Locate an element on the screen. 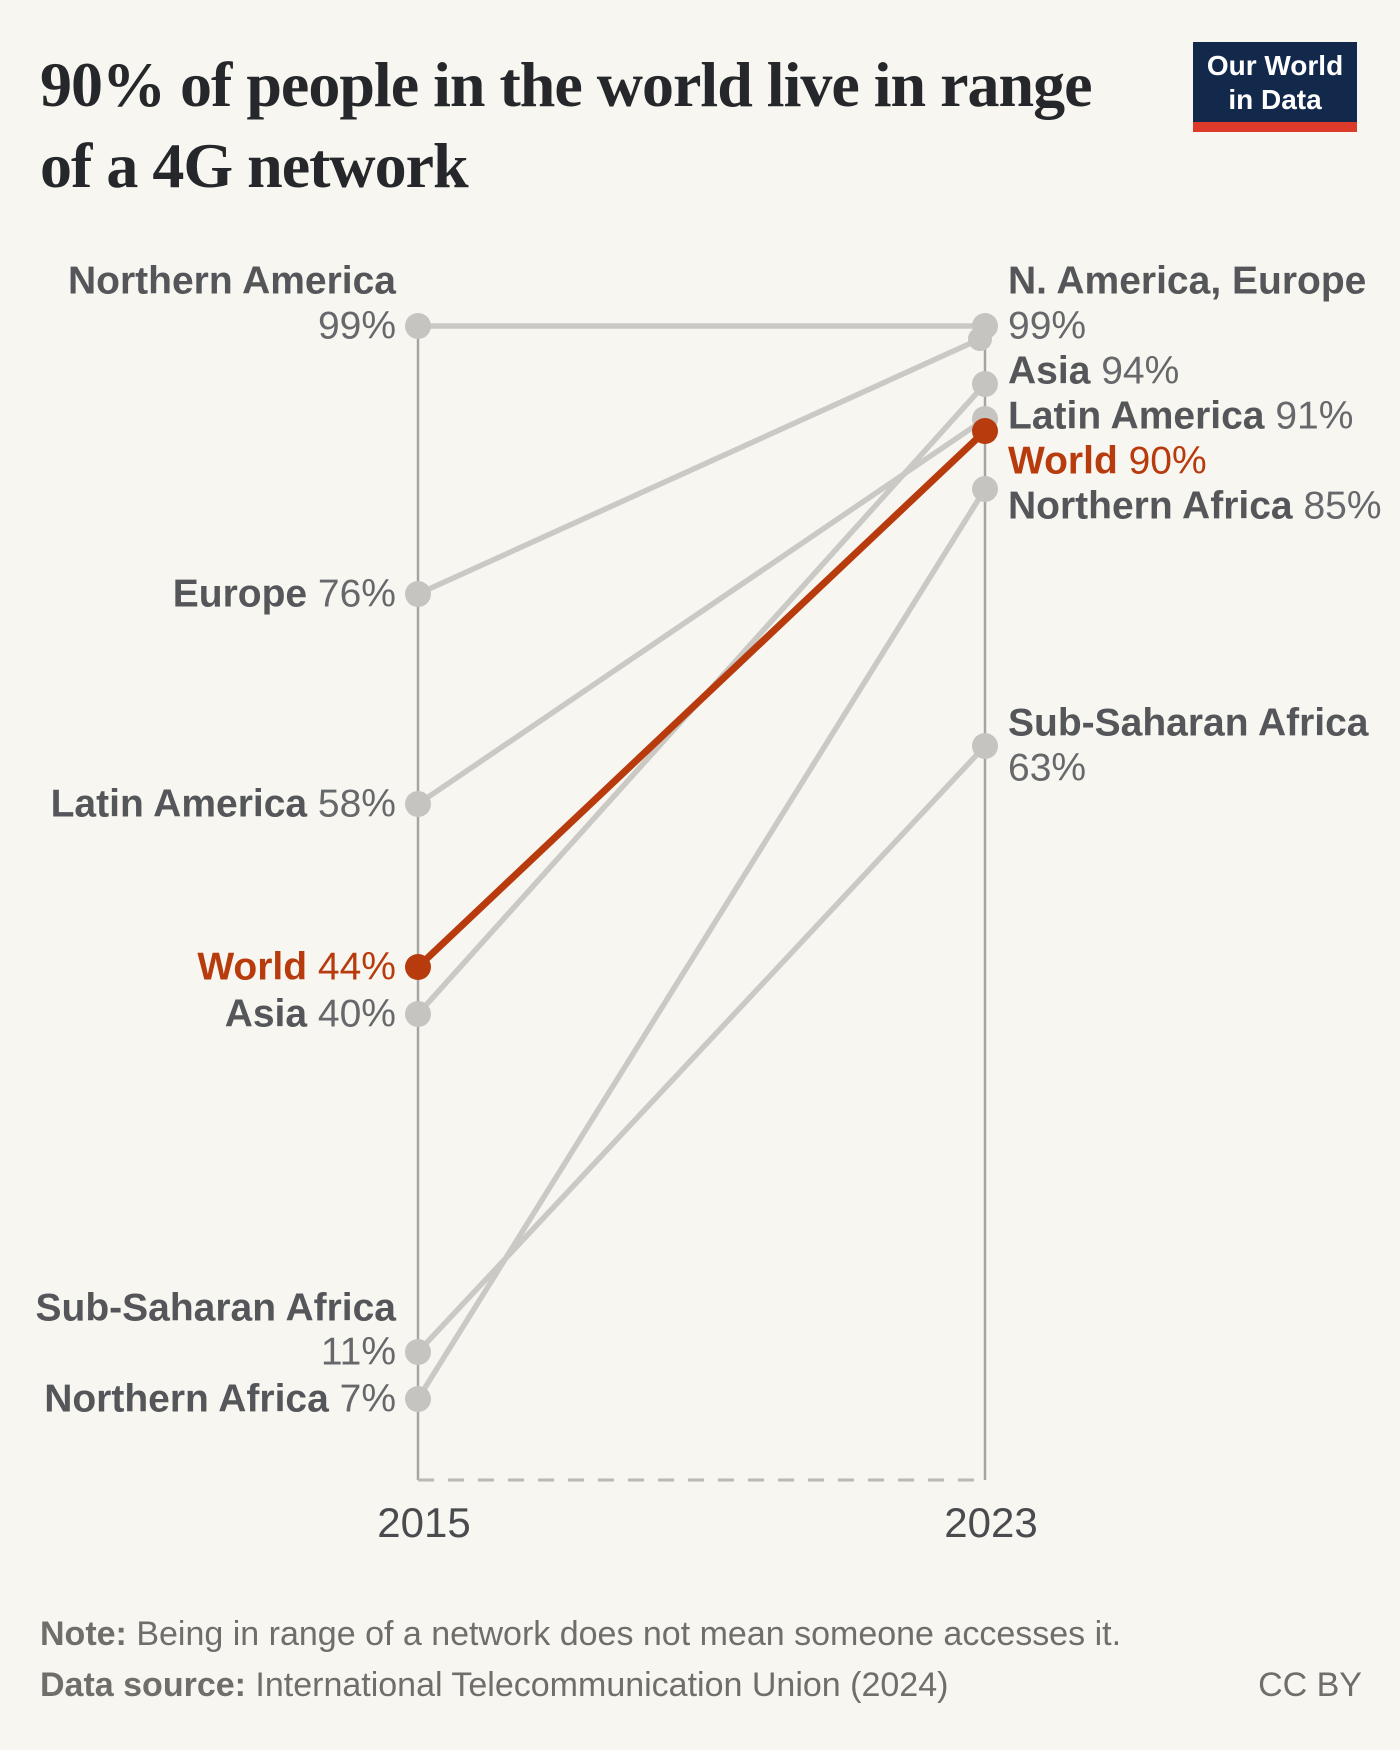 This screenshot has width=1400, height=1750. left-label: 99% is located at coordinates (357, 326).